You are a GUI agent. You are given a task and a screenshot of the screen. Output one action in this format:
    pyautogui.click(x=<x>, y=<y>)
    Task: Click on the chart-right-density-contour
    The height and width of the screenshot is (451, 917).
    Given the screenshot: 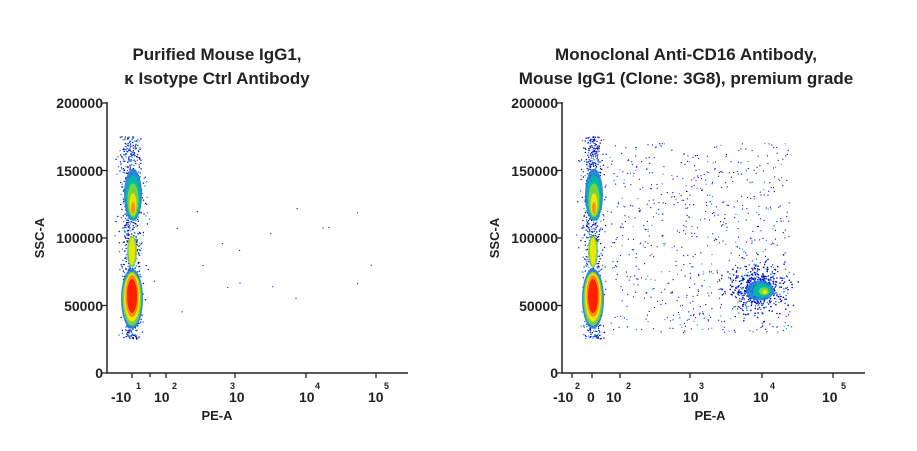 What is the action you would take?
    pyautogui.click(x=593, y=296)
    